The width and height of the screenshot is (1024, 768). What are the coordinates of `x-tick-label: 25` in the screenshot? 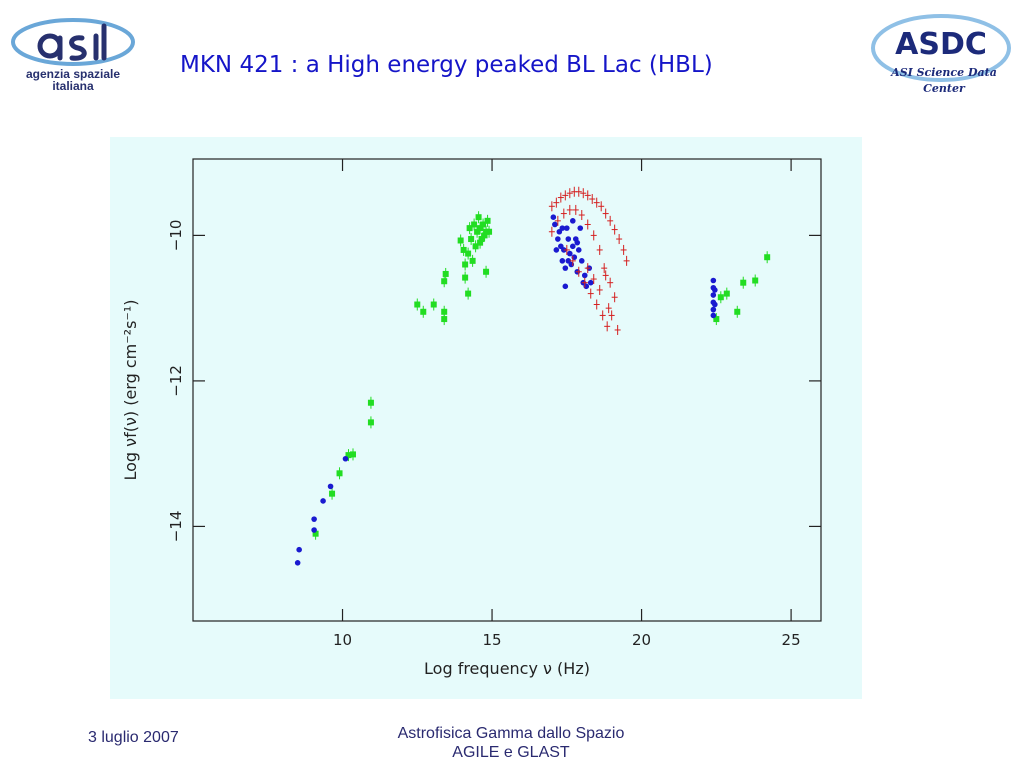 It's located at (791, 640).